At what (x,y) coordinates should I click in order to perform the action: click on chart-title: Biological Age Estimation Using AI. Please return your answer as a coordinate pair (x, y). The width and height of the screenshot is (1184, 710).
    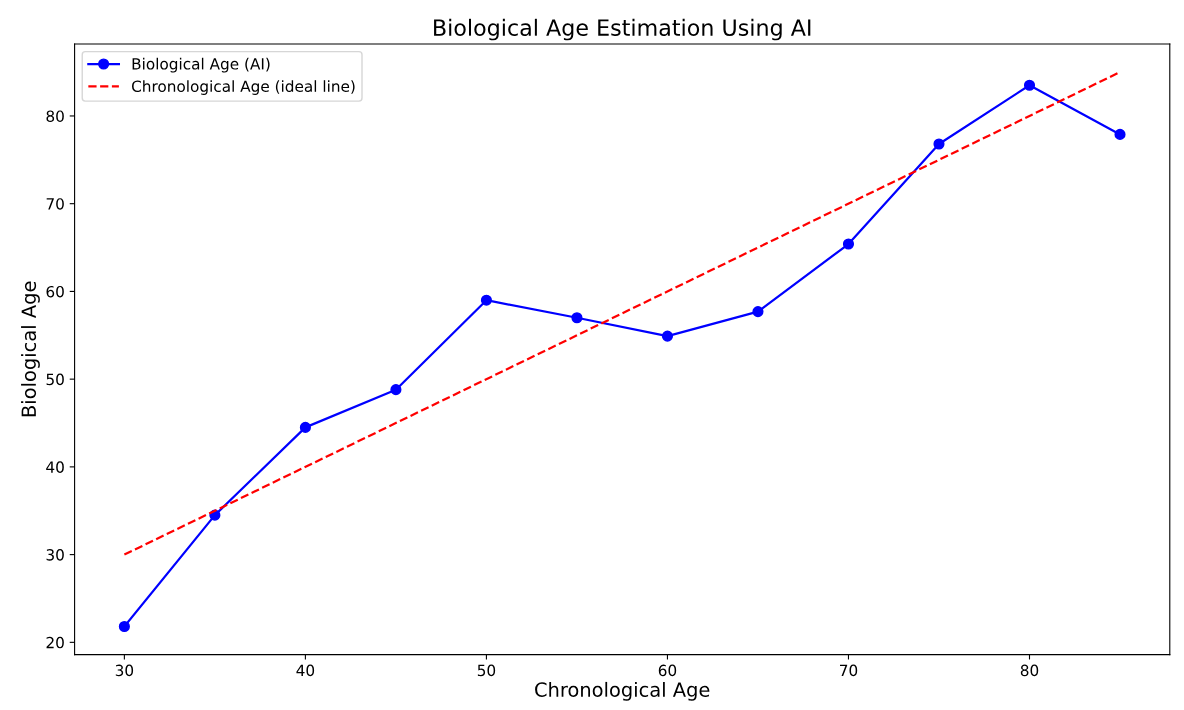
    Looking at the image, I should click on (622, 29).